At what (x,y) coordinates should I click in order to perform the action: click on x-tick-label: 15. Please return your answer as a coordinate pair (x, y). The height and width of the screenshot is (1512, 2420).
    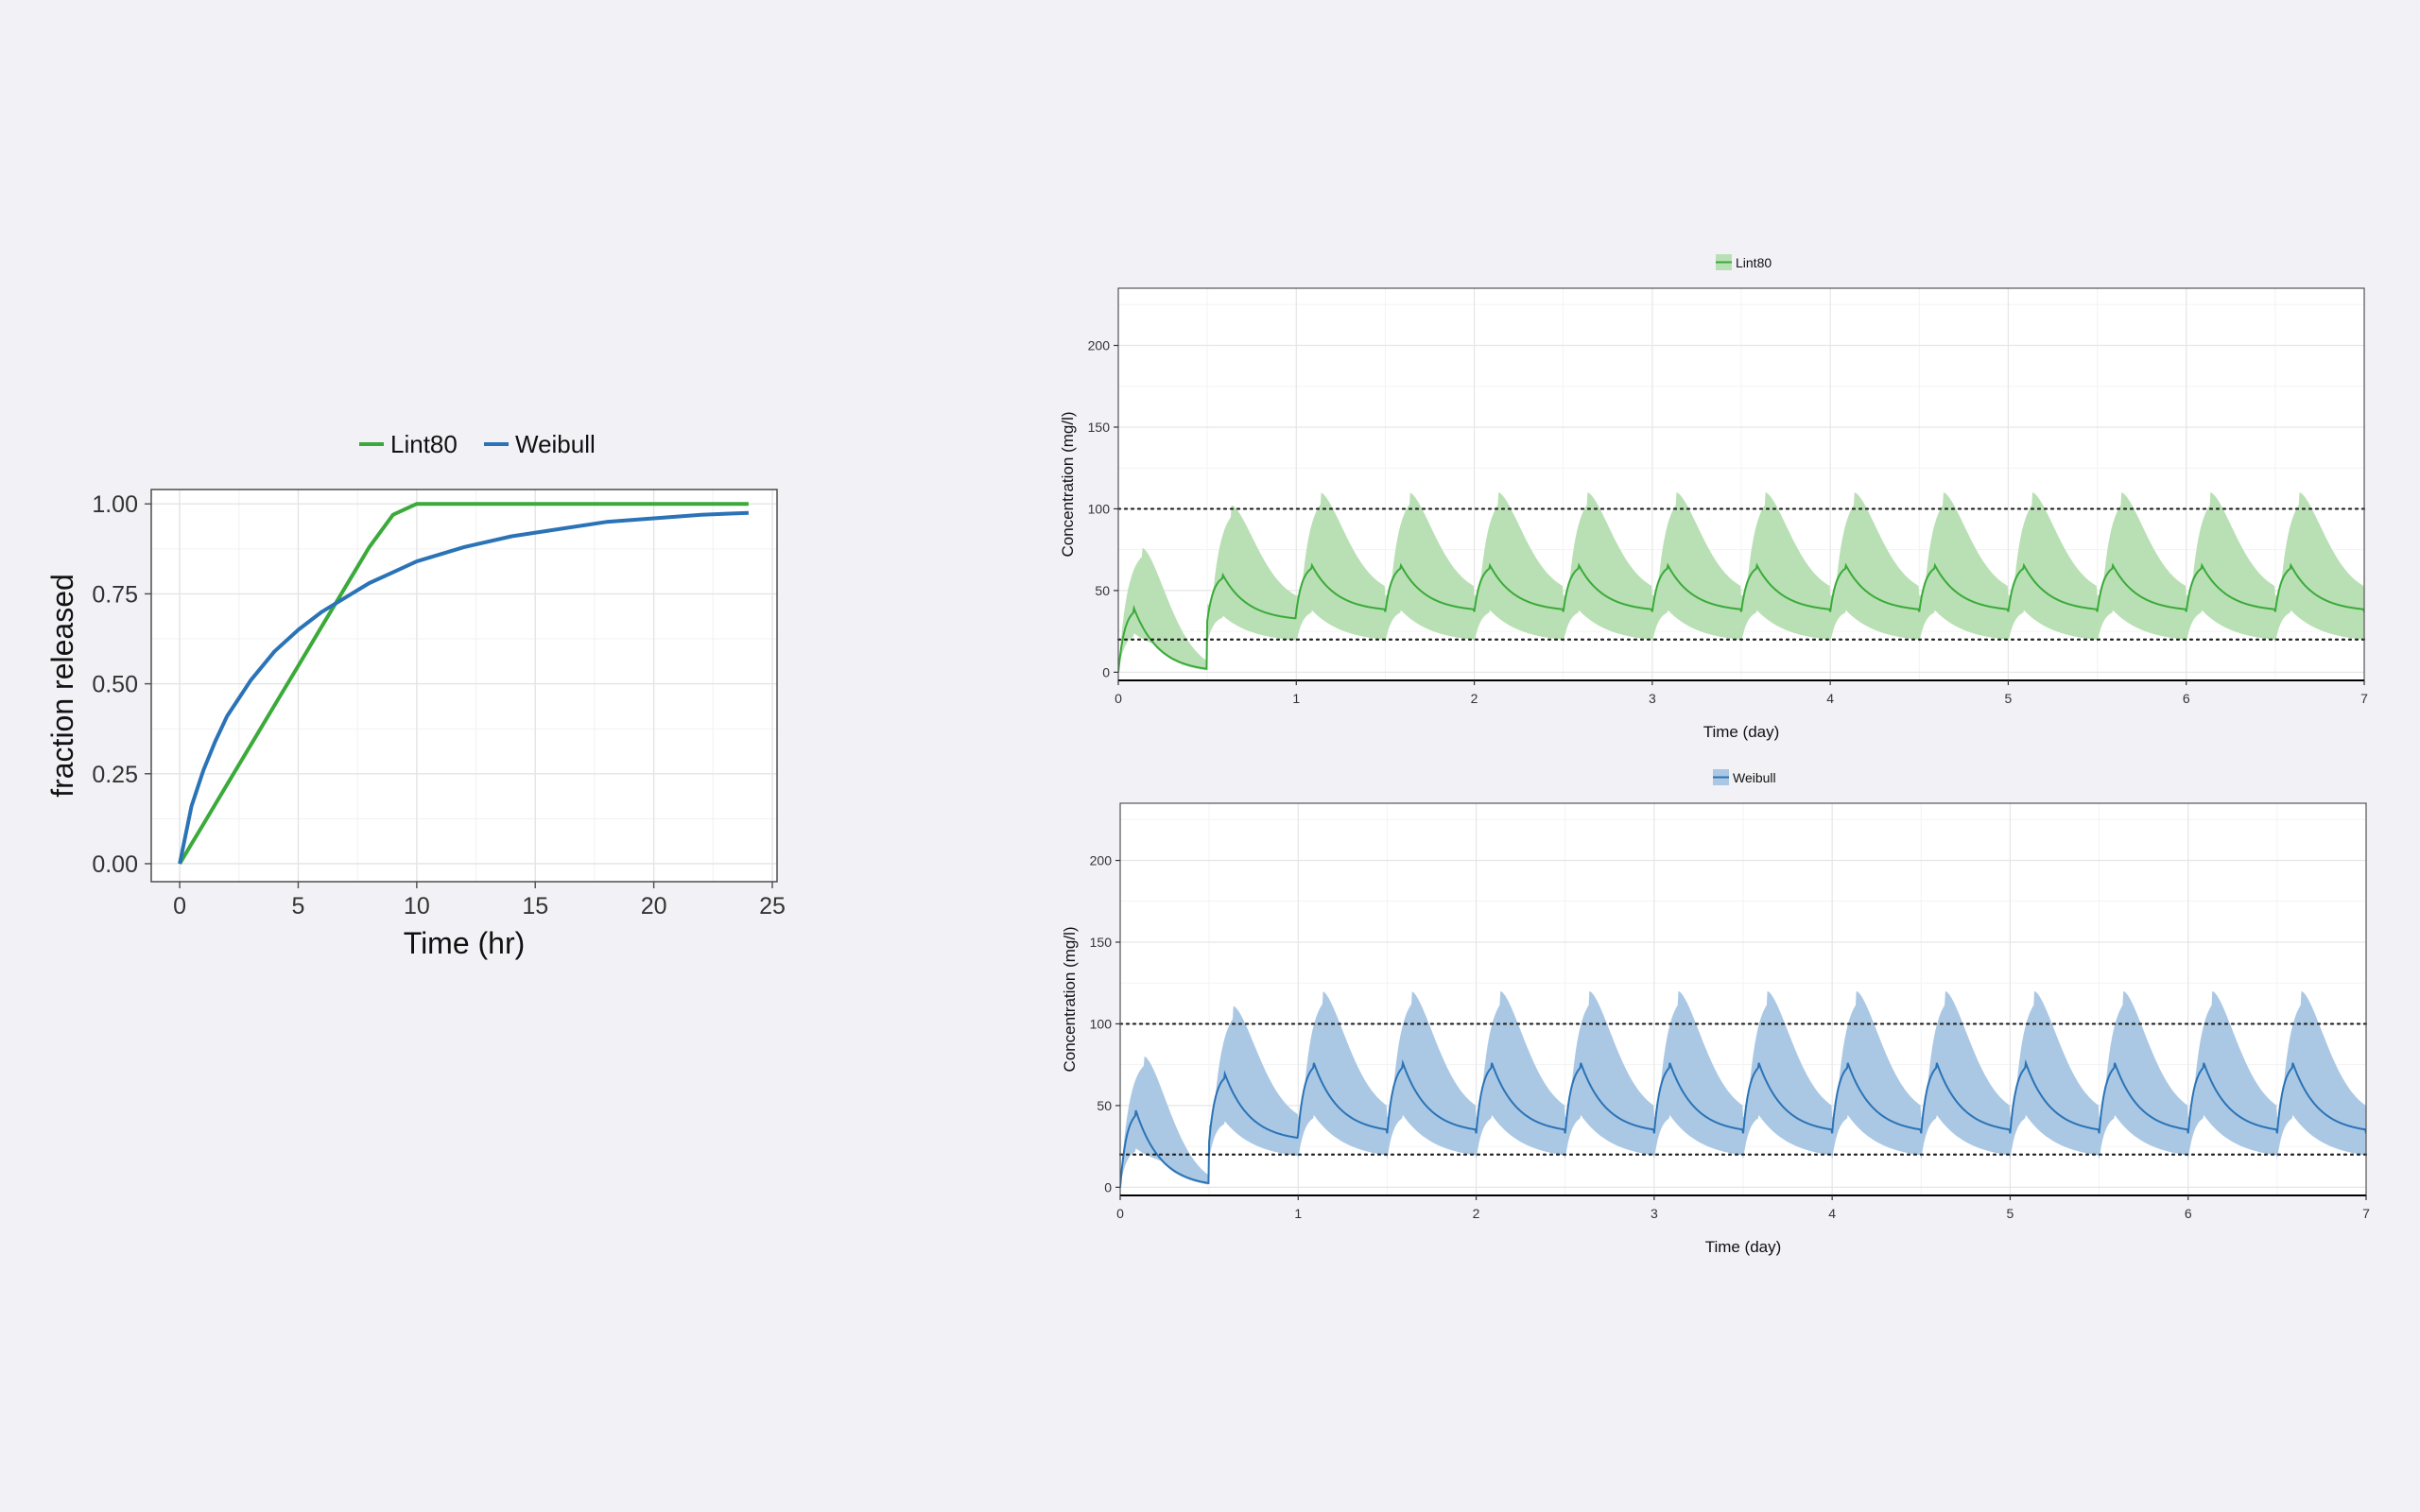
    Looking at the image, I should click on (535, 906).